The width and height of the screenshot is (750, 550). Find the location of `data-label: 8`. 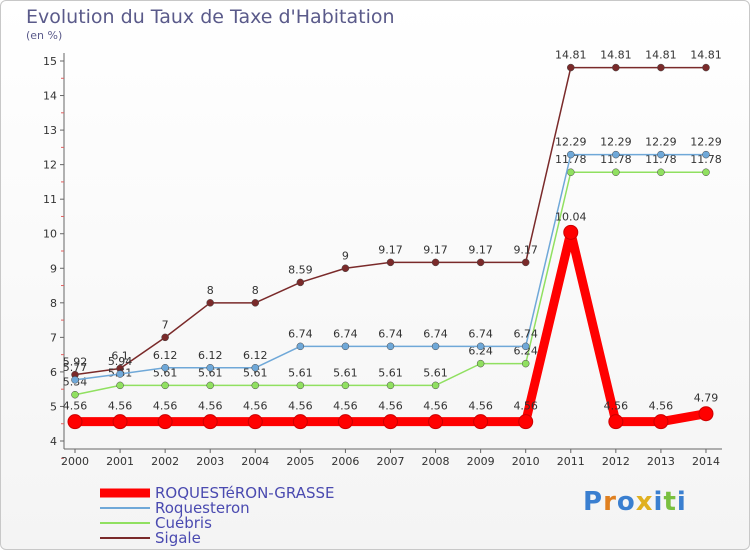

data-label: 8 is located at coordinates (255, 290).